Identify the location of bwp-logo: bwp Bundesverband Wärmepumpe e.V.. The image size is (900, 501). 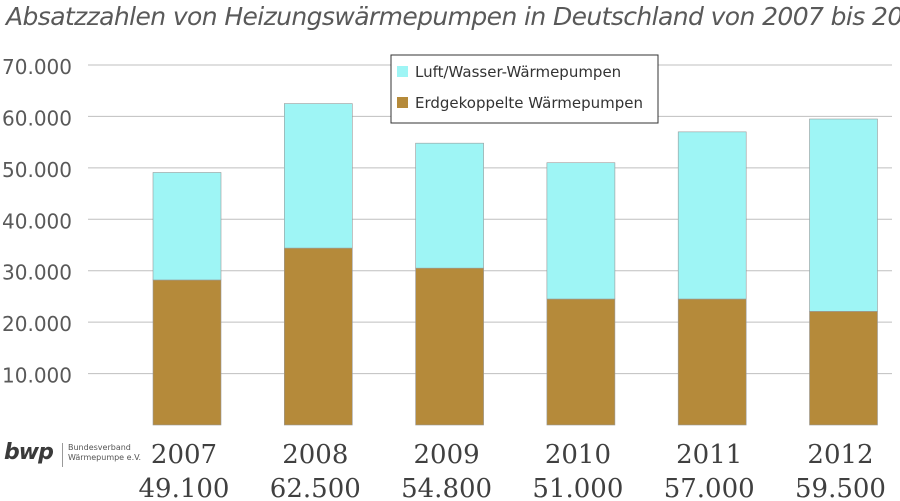
(79, 456).